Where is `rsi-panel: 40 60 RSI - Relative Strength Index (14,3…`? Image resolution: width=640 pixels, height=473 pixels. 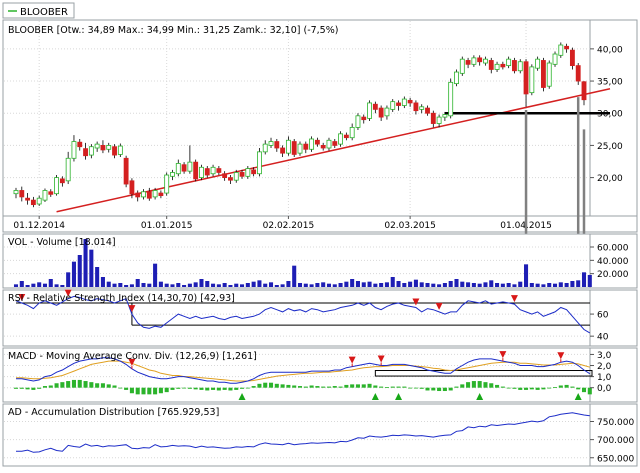
rsi-panel: 40 60 RSI - Relative Strength Index (14,3… is located at coordinates (320, 318).